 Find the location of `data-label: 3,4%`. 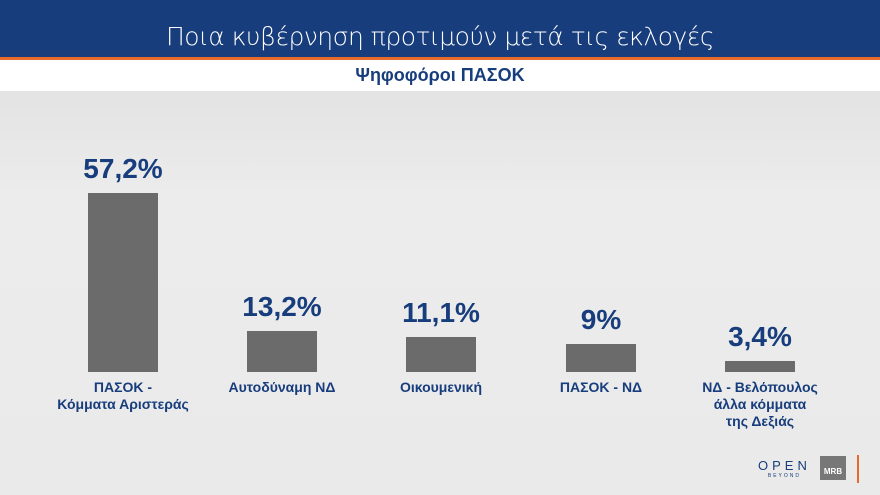

data-label: 3,4% is located at coordinates (760, 337).